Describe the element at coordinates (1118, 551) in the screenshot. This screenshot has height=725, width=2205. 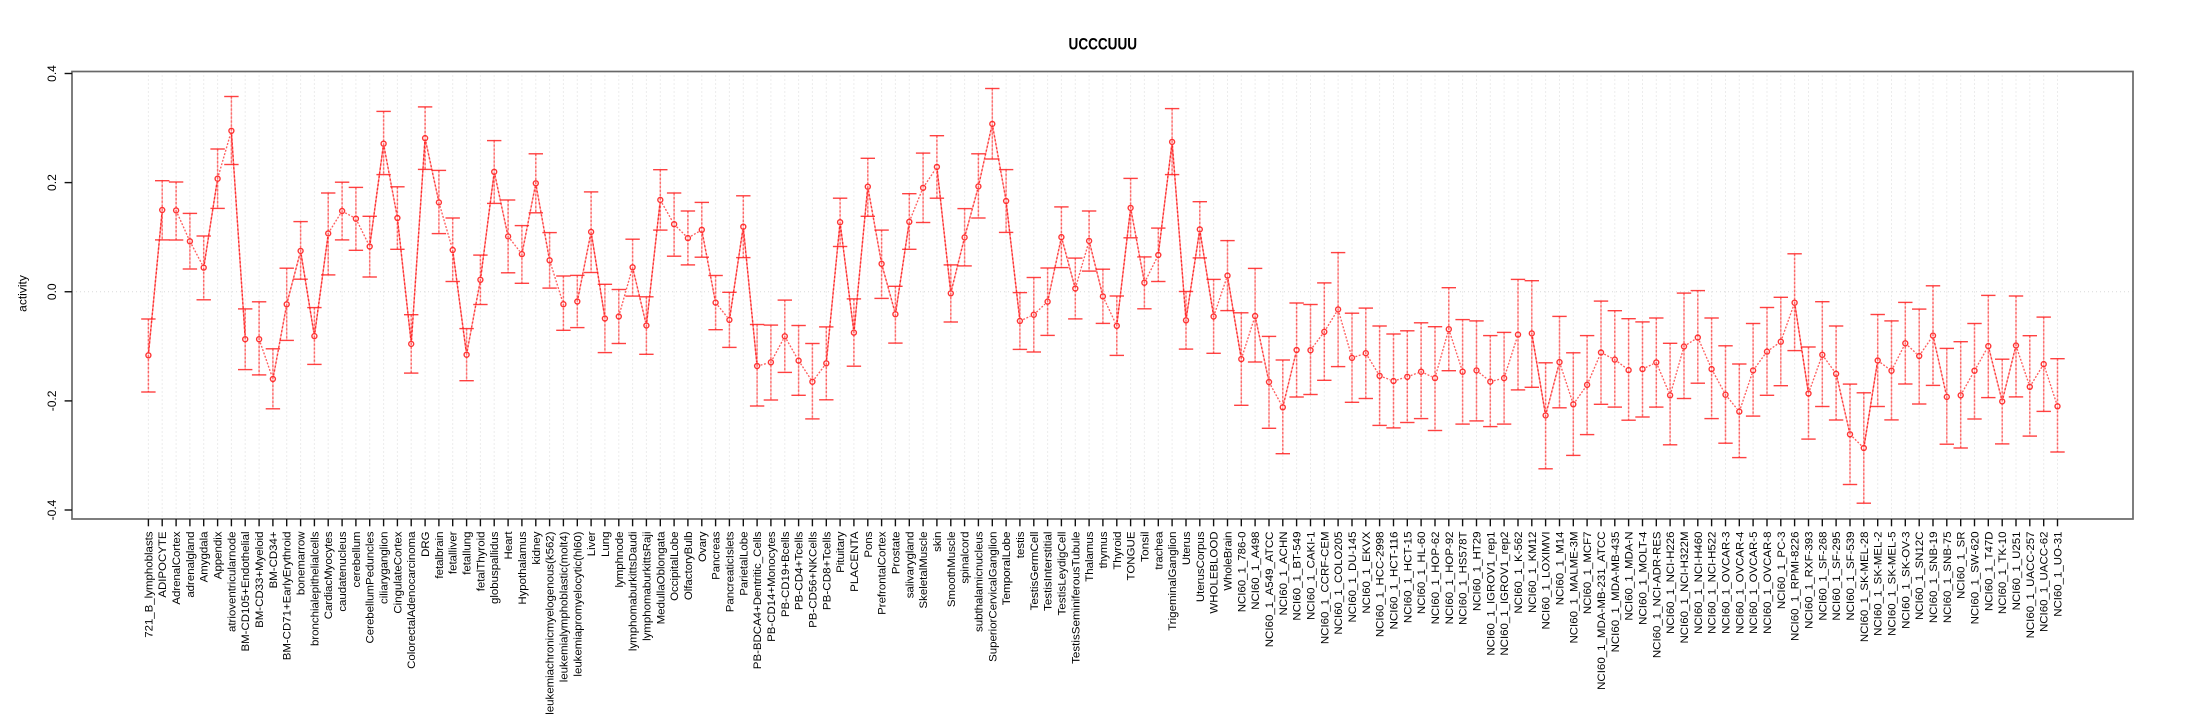
I see `svg-text: Thyroid` at that location.